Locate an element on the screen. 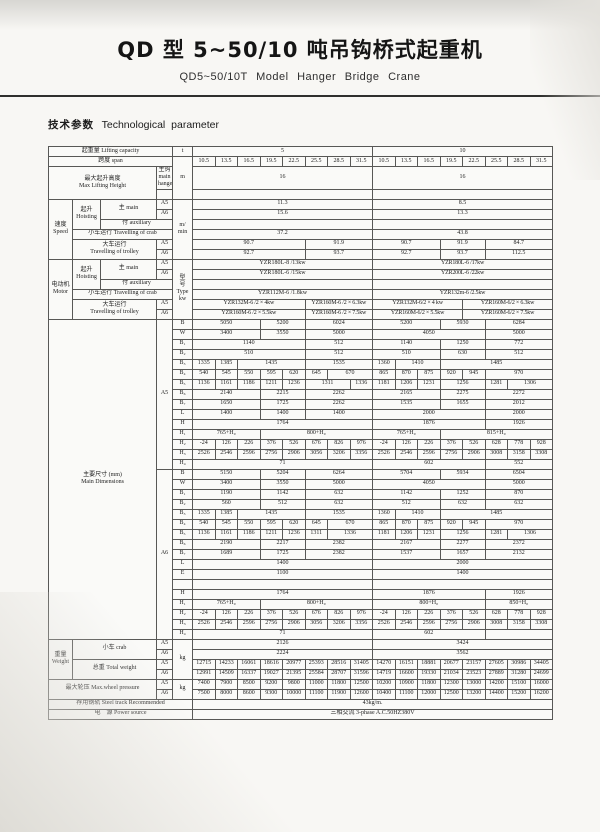 The width and height of the screenshot is (600, 832). table-cell: 1142 is located at coordinates (282, 494).